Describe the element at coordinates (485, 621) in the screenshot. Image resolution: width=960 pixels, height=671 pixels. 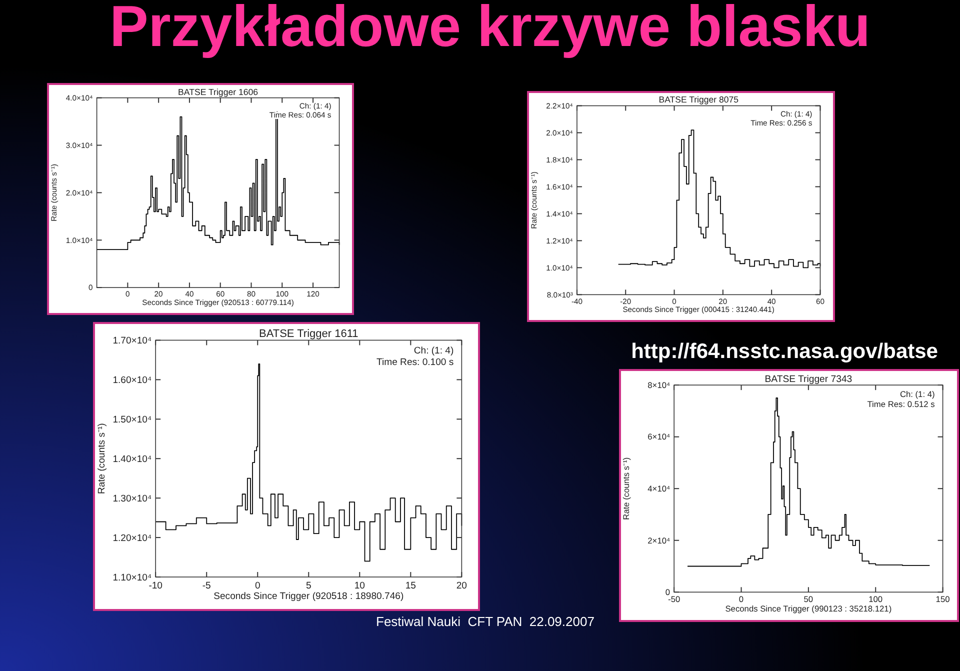
I see `text: Festiwal Nauki CFT PAN 22.09.2007` at that location.